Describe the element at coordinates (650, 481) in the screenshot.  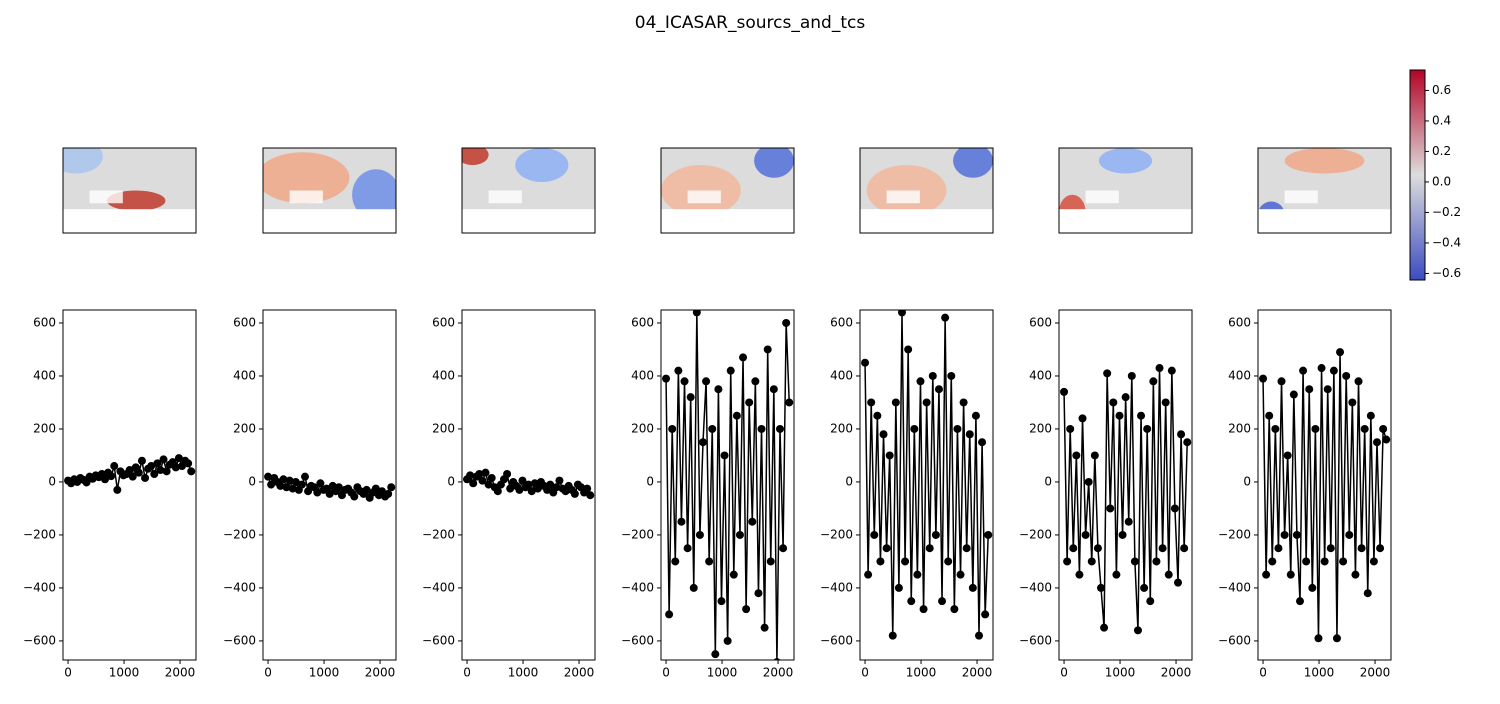
I see `y-tick-label: 0` at that location.